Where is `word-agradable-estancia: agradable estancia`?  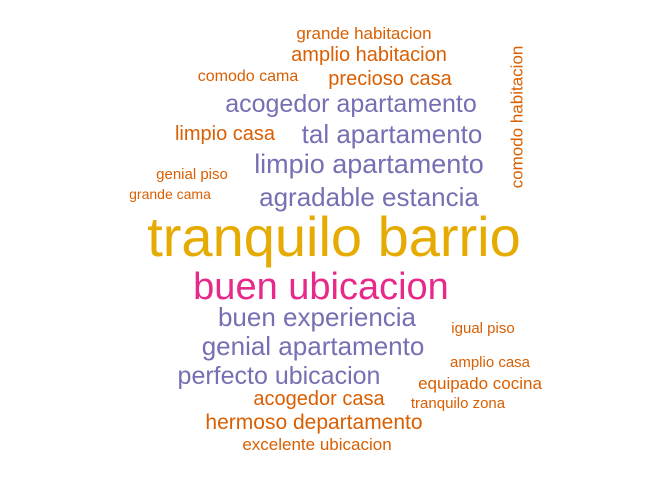 word-agradable-estancia: agradable estancia is located at coordinates (369, 197).